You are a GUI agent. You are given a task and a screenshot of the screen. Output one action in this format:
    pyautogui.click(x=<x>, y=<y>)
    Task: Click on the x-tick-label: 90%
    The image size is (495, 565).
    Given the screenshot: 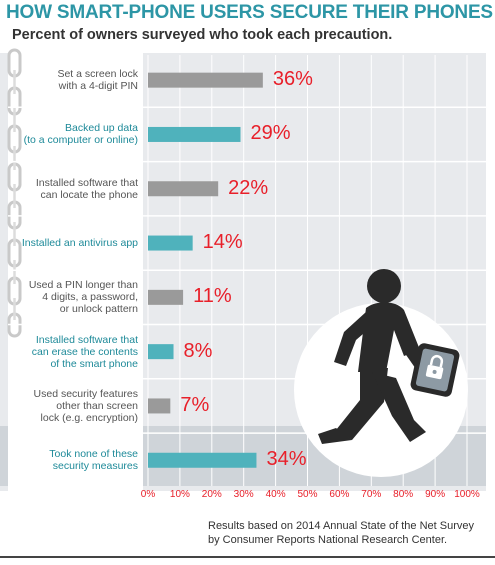 What is the action you would take?
    pyautogui.click(x=435, y=494)
    